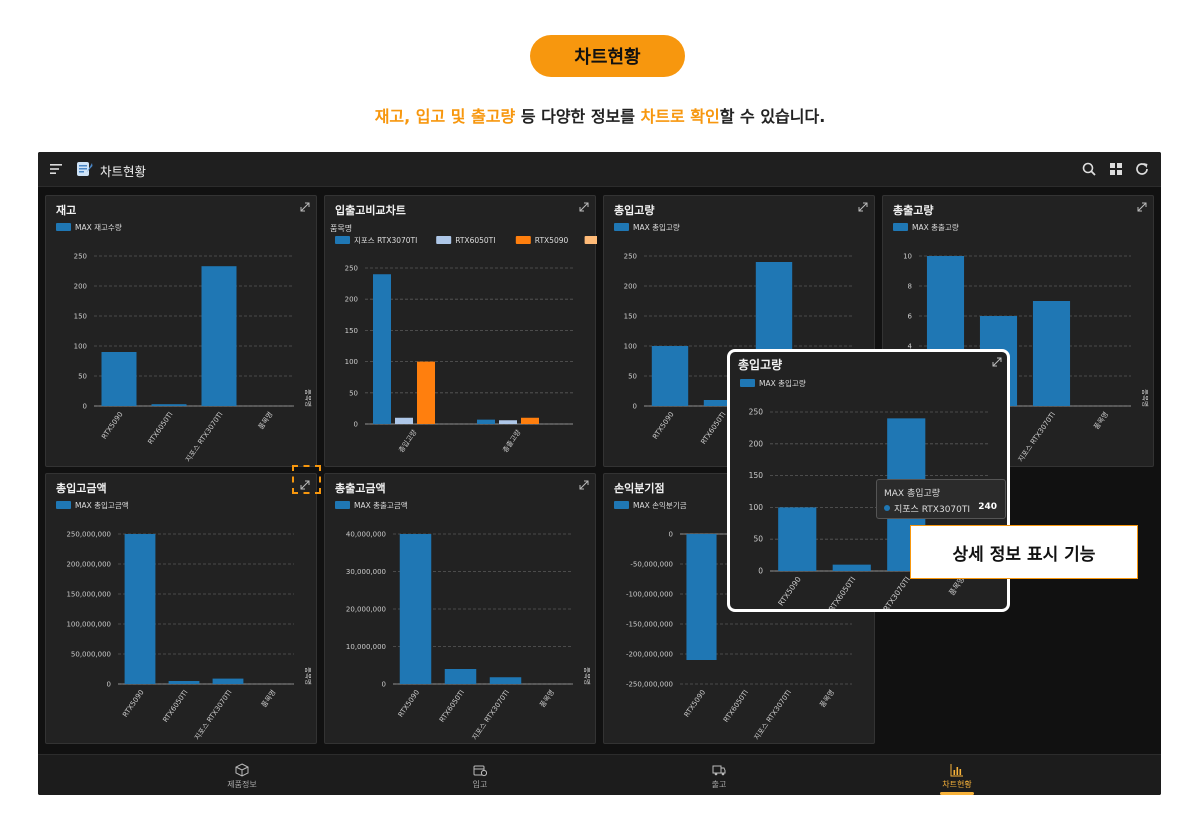  Describe the element at coordinates (912, 494) in the screenshot. I see `tooltip-title: MAX 총입고량` at that location.